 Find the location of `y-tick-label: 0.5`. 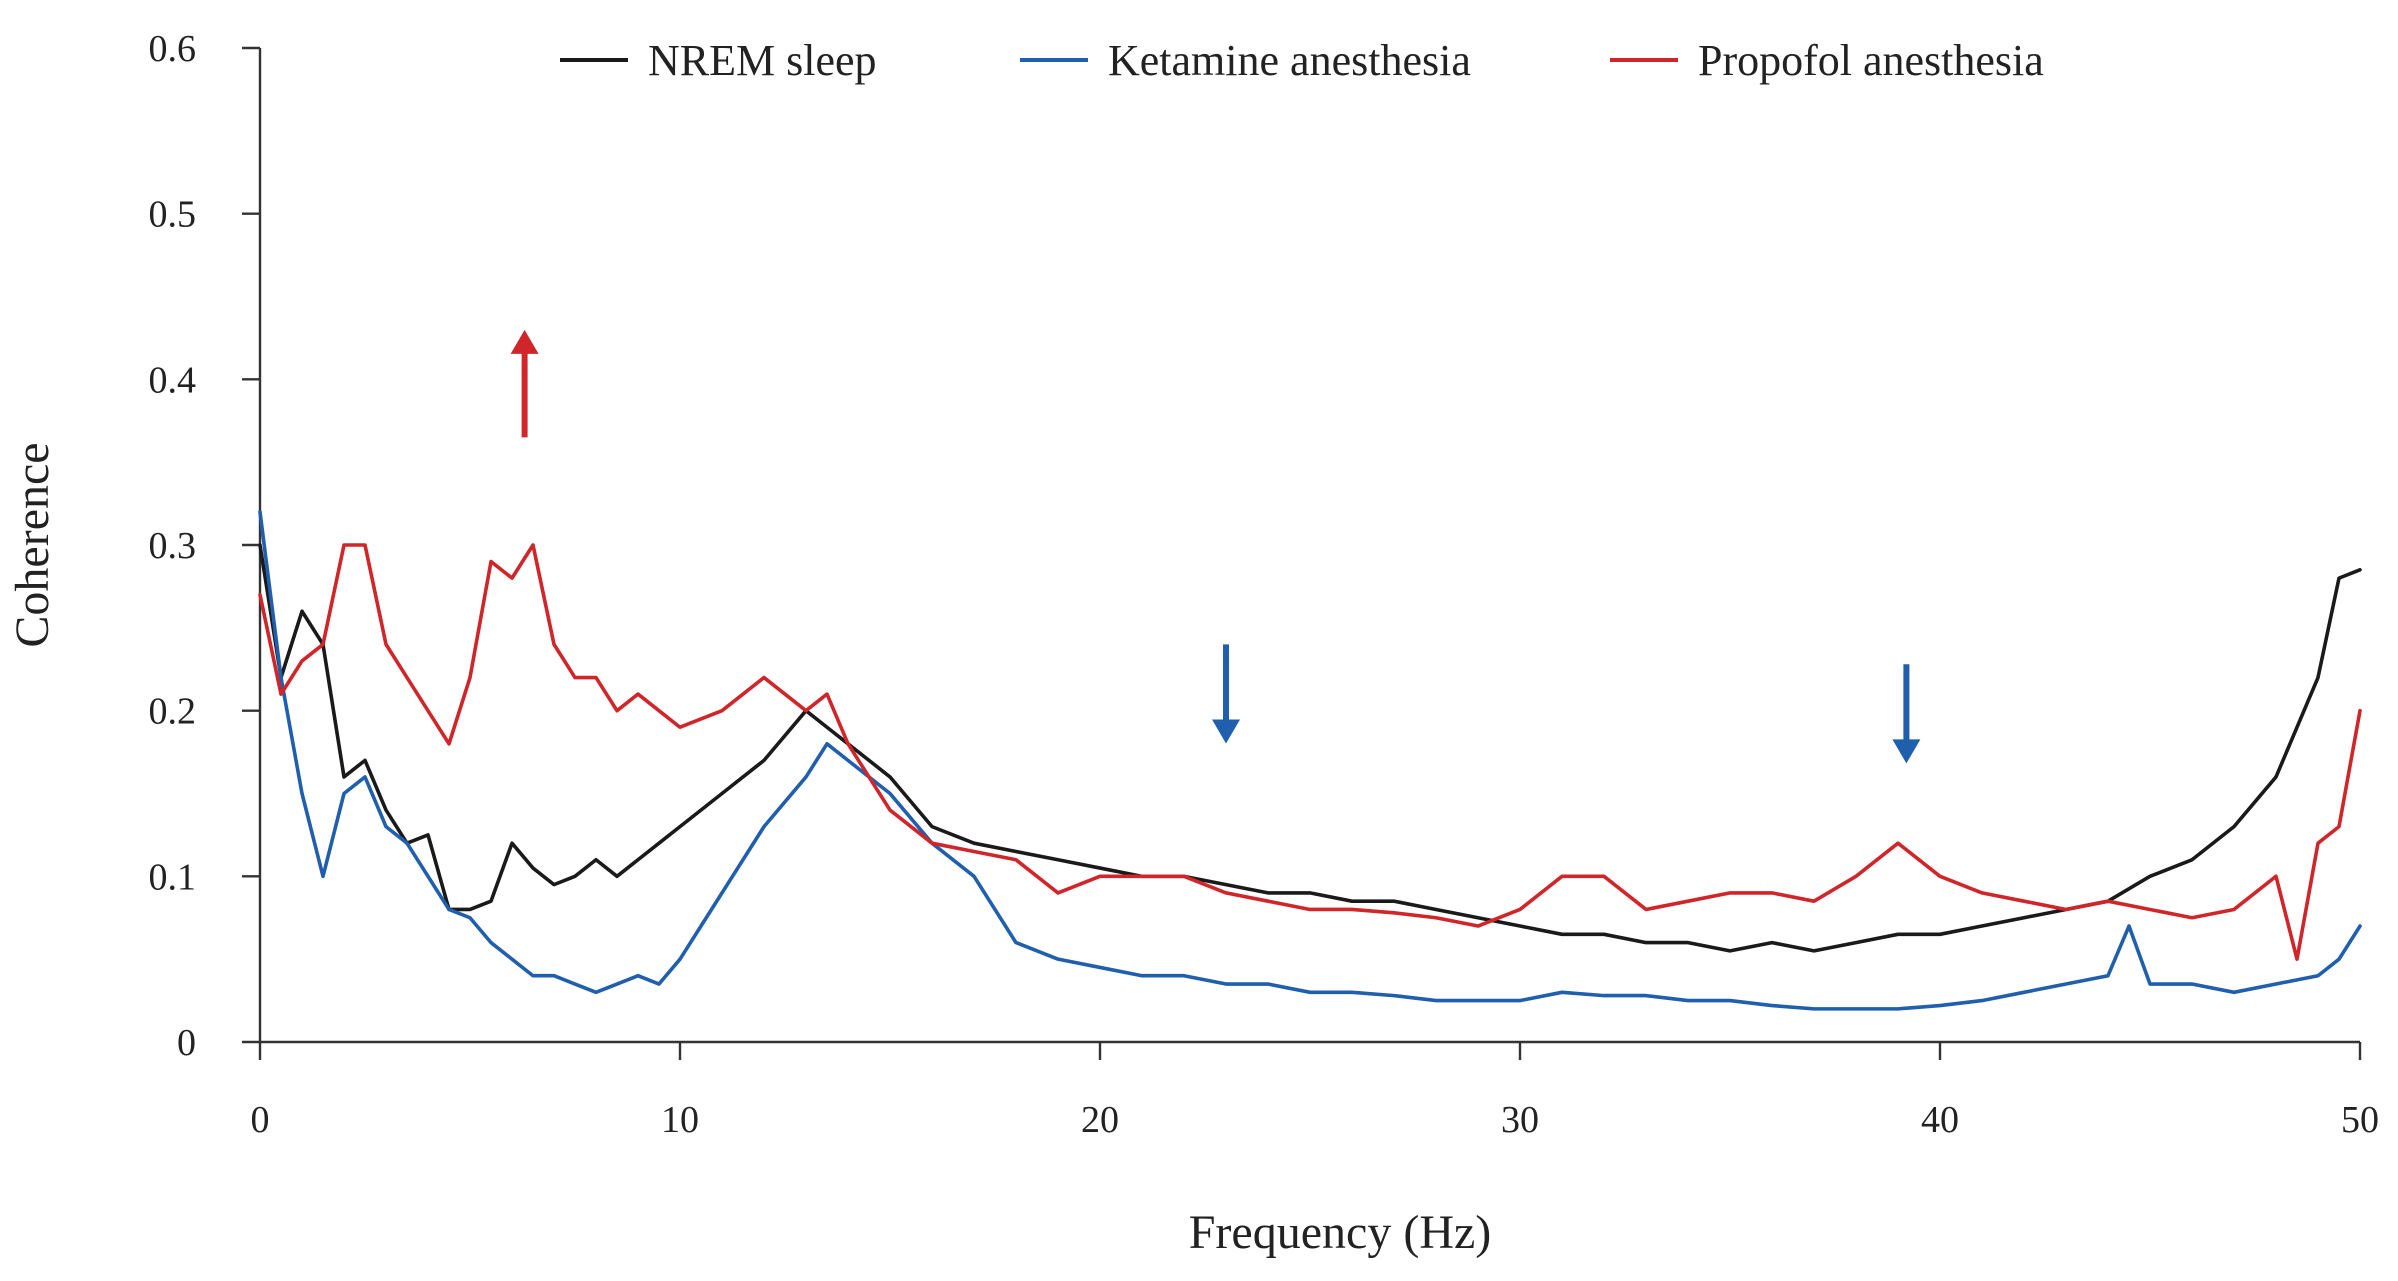

y-tick-label: 0.5 is located at coordinates (173, 215).